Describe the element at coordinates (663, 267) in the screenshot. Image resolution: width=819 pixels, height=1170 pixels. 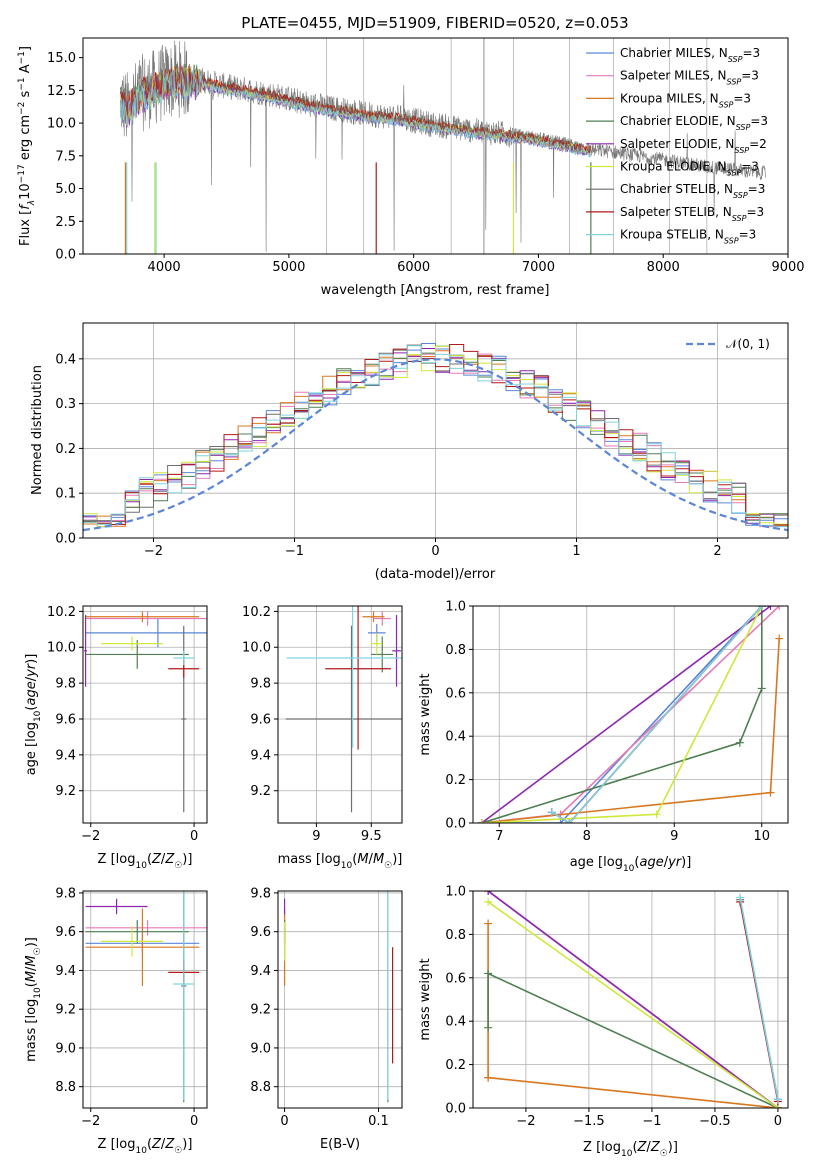
I see `x-tick-label: 8000` at that location.